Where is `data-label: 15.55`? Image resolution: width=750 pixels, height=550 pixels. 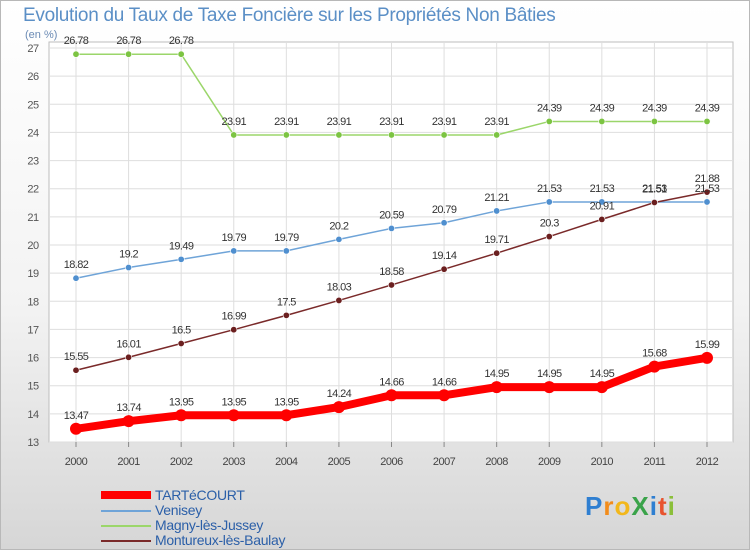
data-label: 15.55 is located at coordinates (76, 357).